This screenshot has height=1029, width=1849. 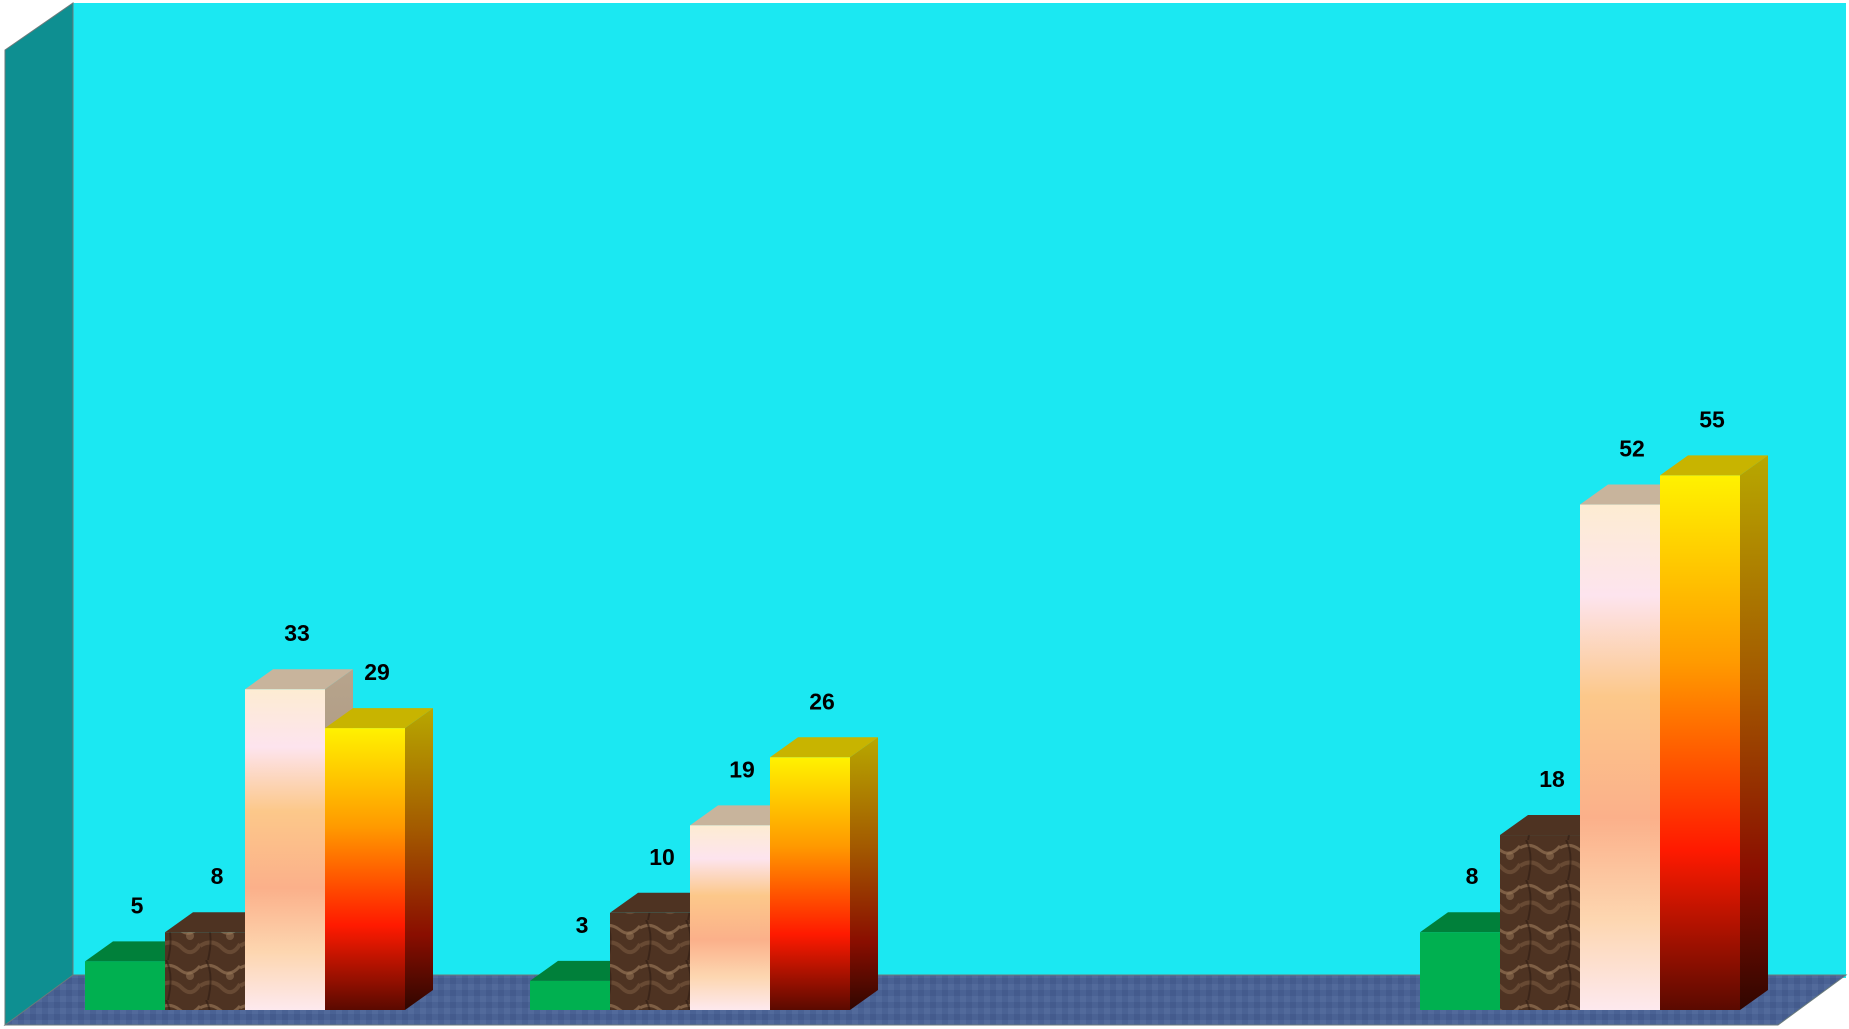 I want to click on data-label: 26, so click(x=822, y=701).